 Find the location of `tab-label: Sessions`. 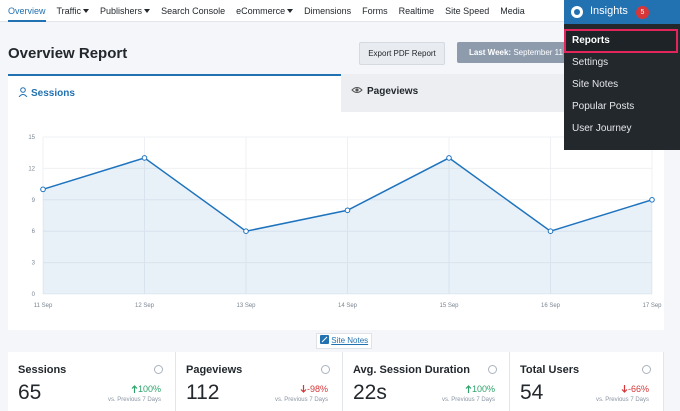

tab-label: Sessions is located at coordinates (53, 93).